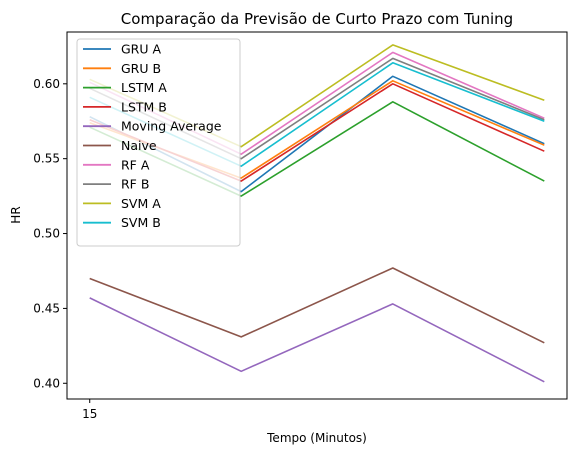 The height and width of the screenshot is (455, 576). Describe the element at coordinates (46, 159) in the screenshot. I see `y-tick-label: 0.55` at that location.